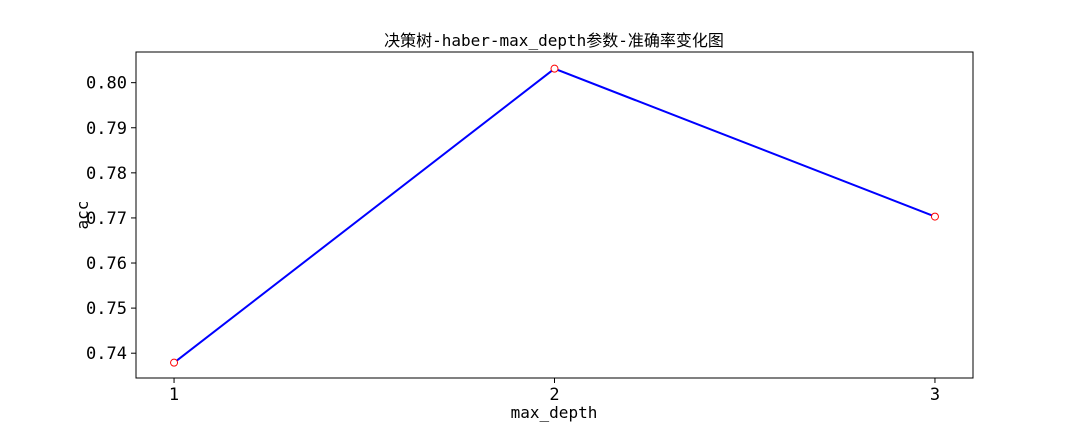 Image resolution: width=1080 pixels, height=432 pixels. I want to click on x-axis-label: max_depth, so click(554, 412).